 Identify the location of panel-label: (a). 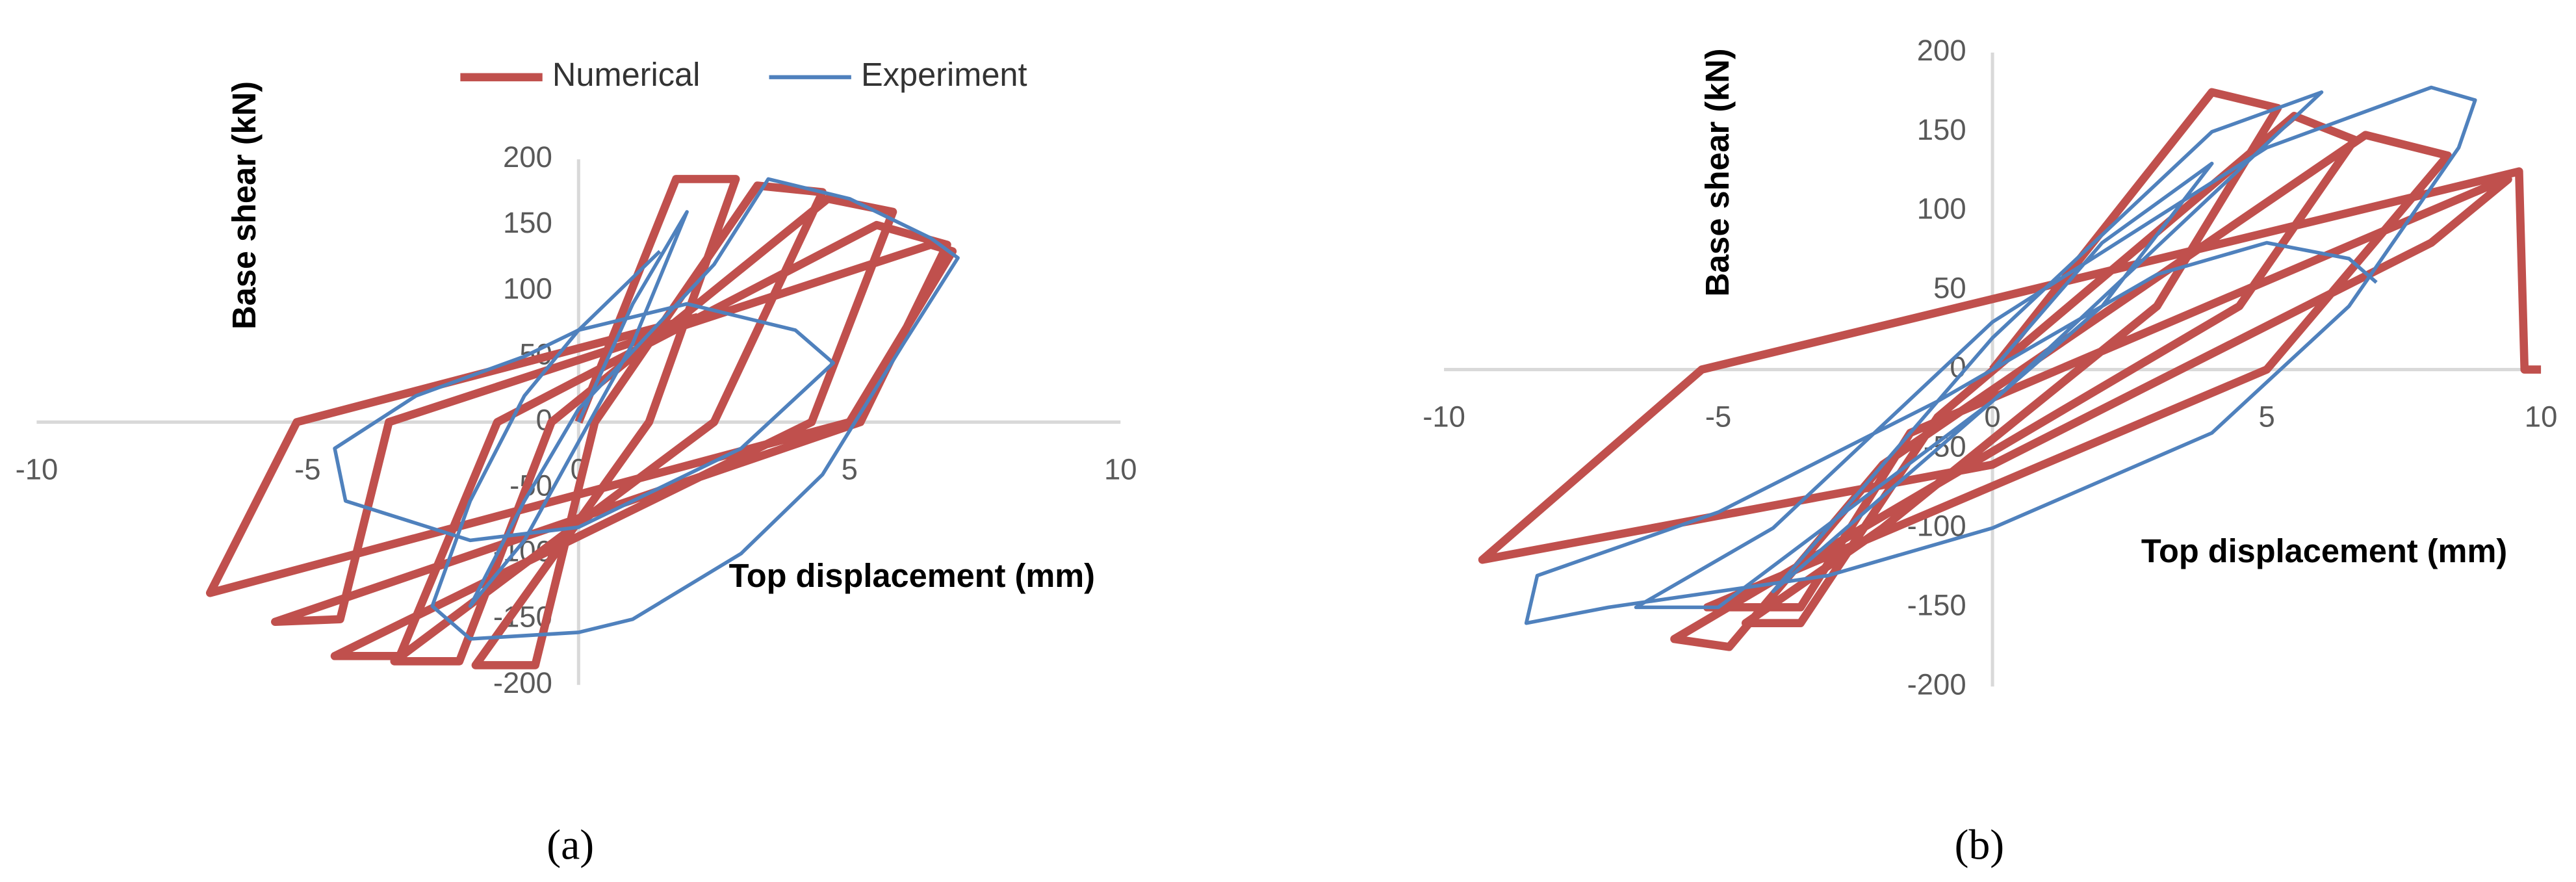
(570, 845).